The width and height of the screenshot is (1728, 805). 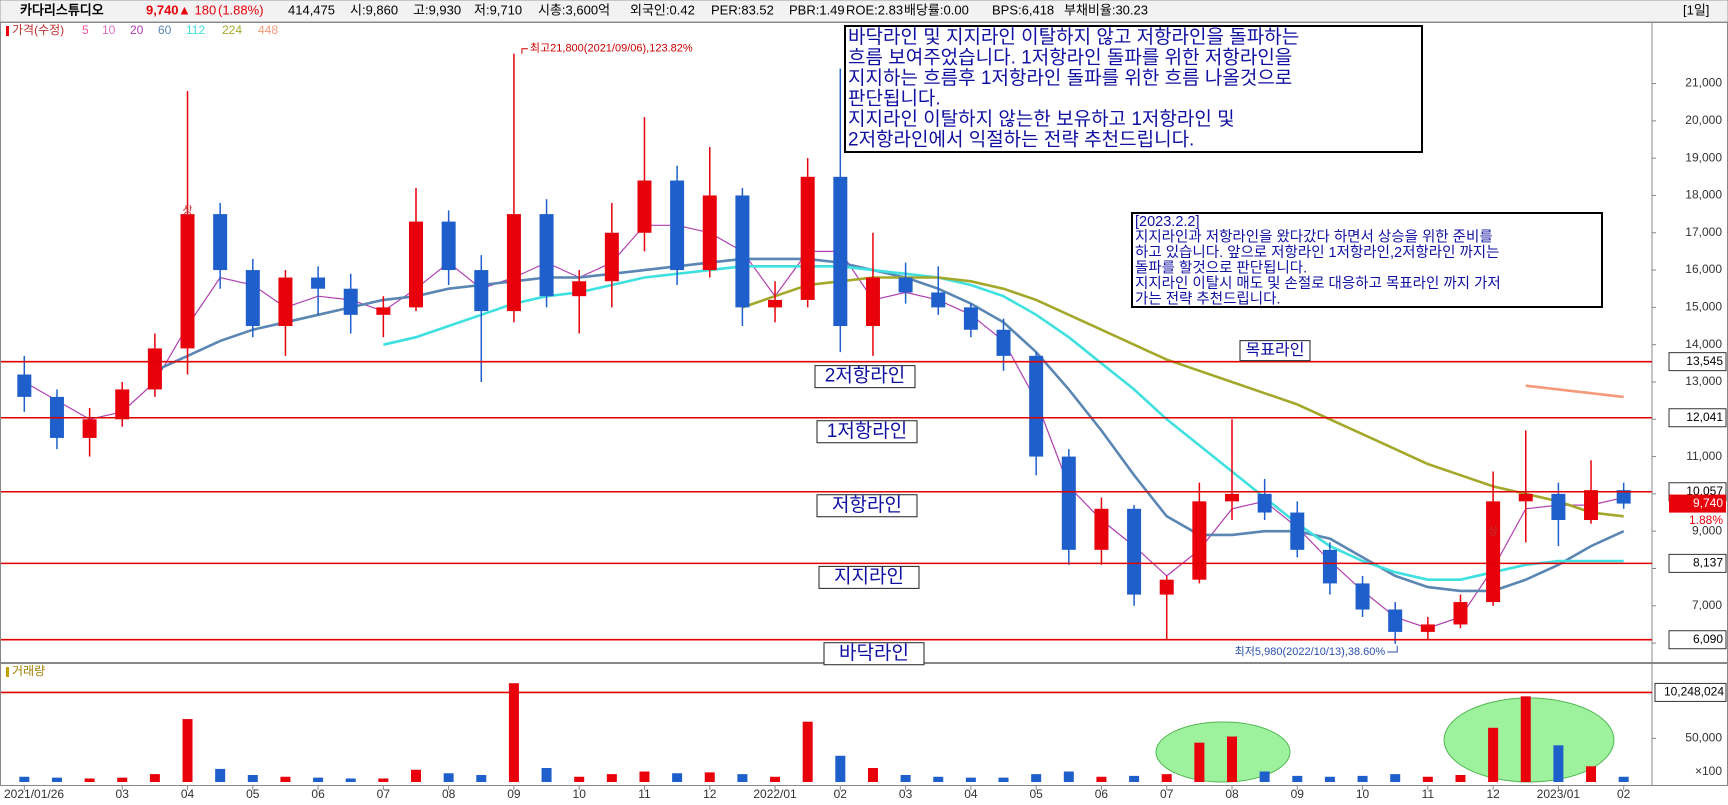 What do you see at coordinates (7, 31) in the screenshot?
I see `legend-swatch` at bounding box center [7, 31].